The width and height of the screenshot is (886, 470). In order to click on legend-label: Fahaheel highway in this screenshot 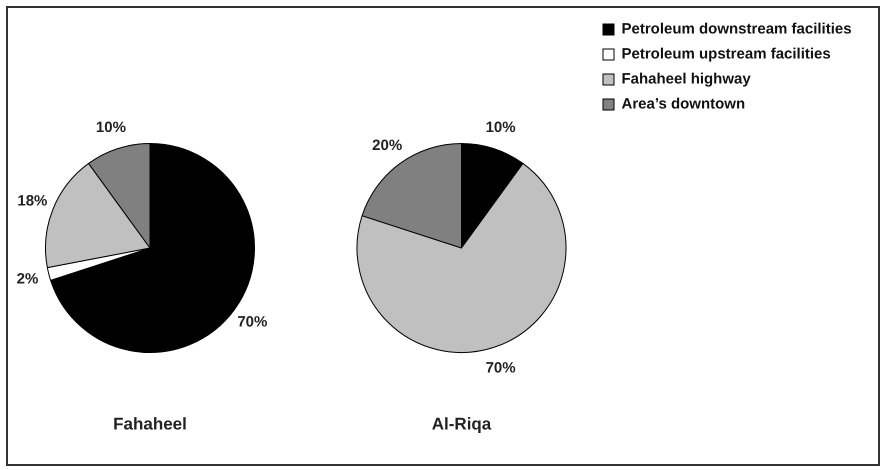, I will do `click(687, 79)`.